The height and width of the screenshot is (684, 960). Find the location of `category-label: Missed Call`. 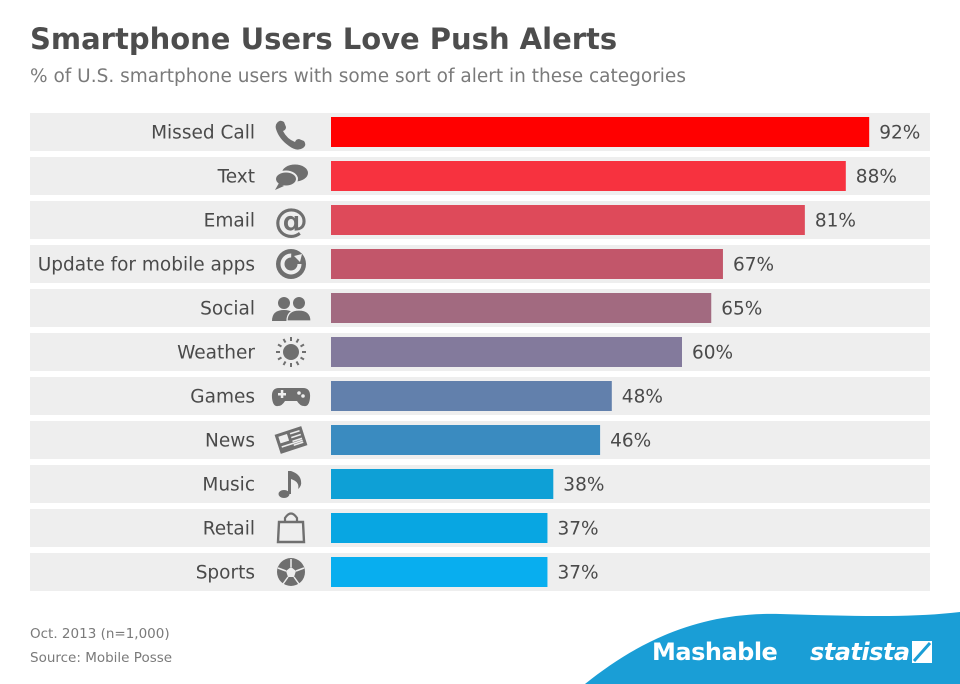

category-label: Missed Call is located at coordinates (203, 133).